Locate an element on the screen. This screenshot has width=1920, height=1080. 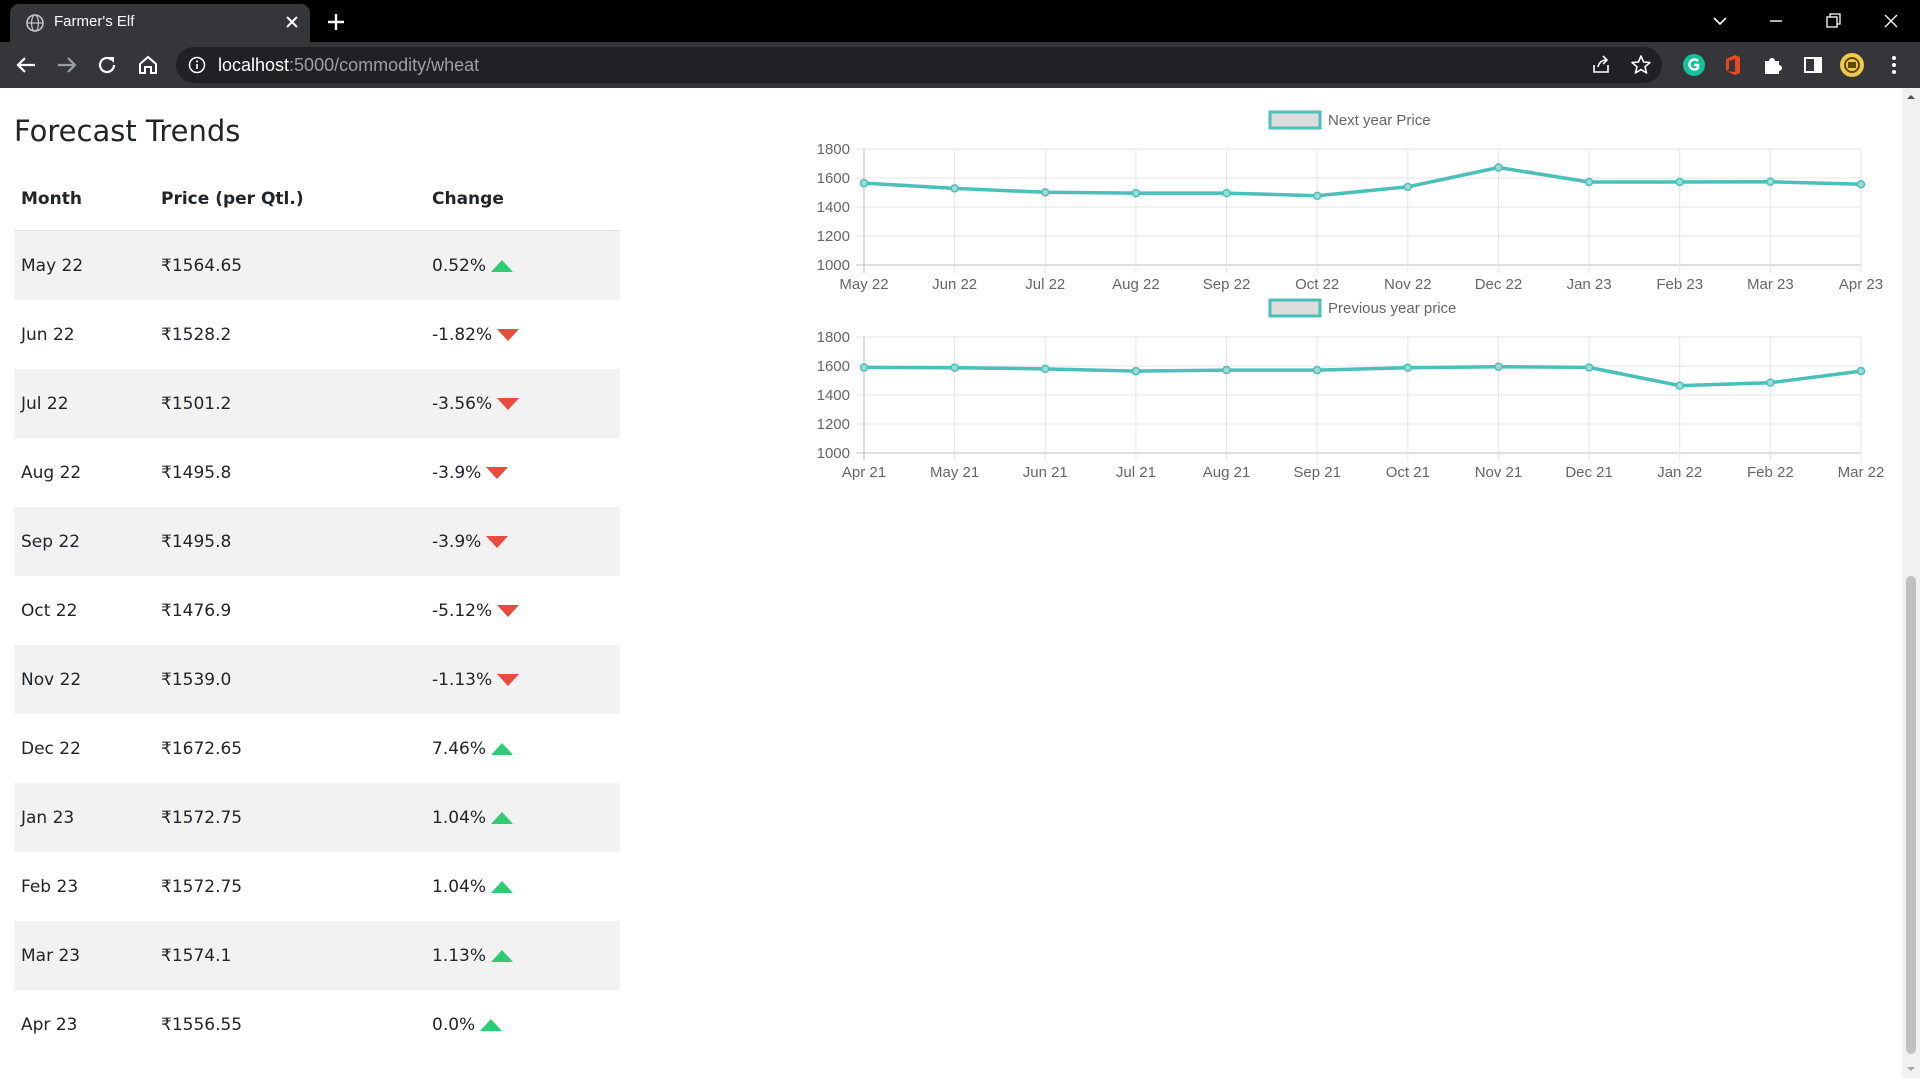
x-tick-label: Jul 22 is located at coordinates (1045, 284).